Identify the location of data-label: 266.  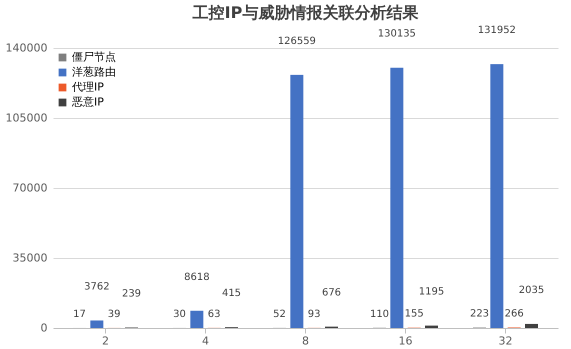
(514, 314).